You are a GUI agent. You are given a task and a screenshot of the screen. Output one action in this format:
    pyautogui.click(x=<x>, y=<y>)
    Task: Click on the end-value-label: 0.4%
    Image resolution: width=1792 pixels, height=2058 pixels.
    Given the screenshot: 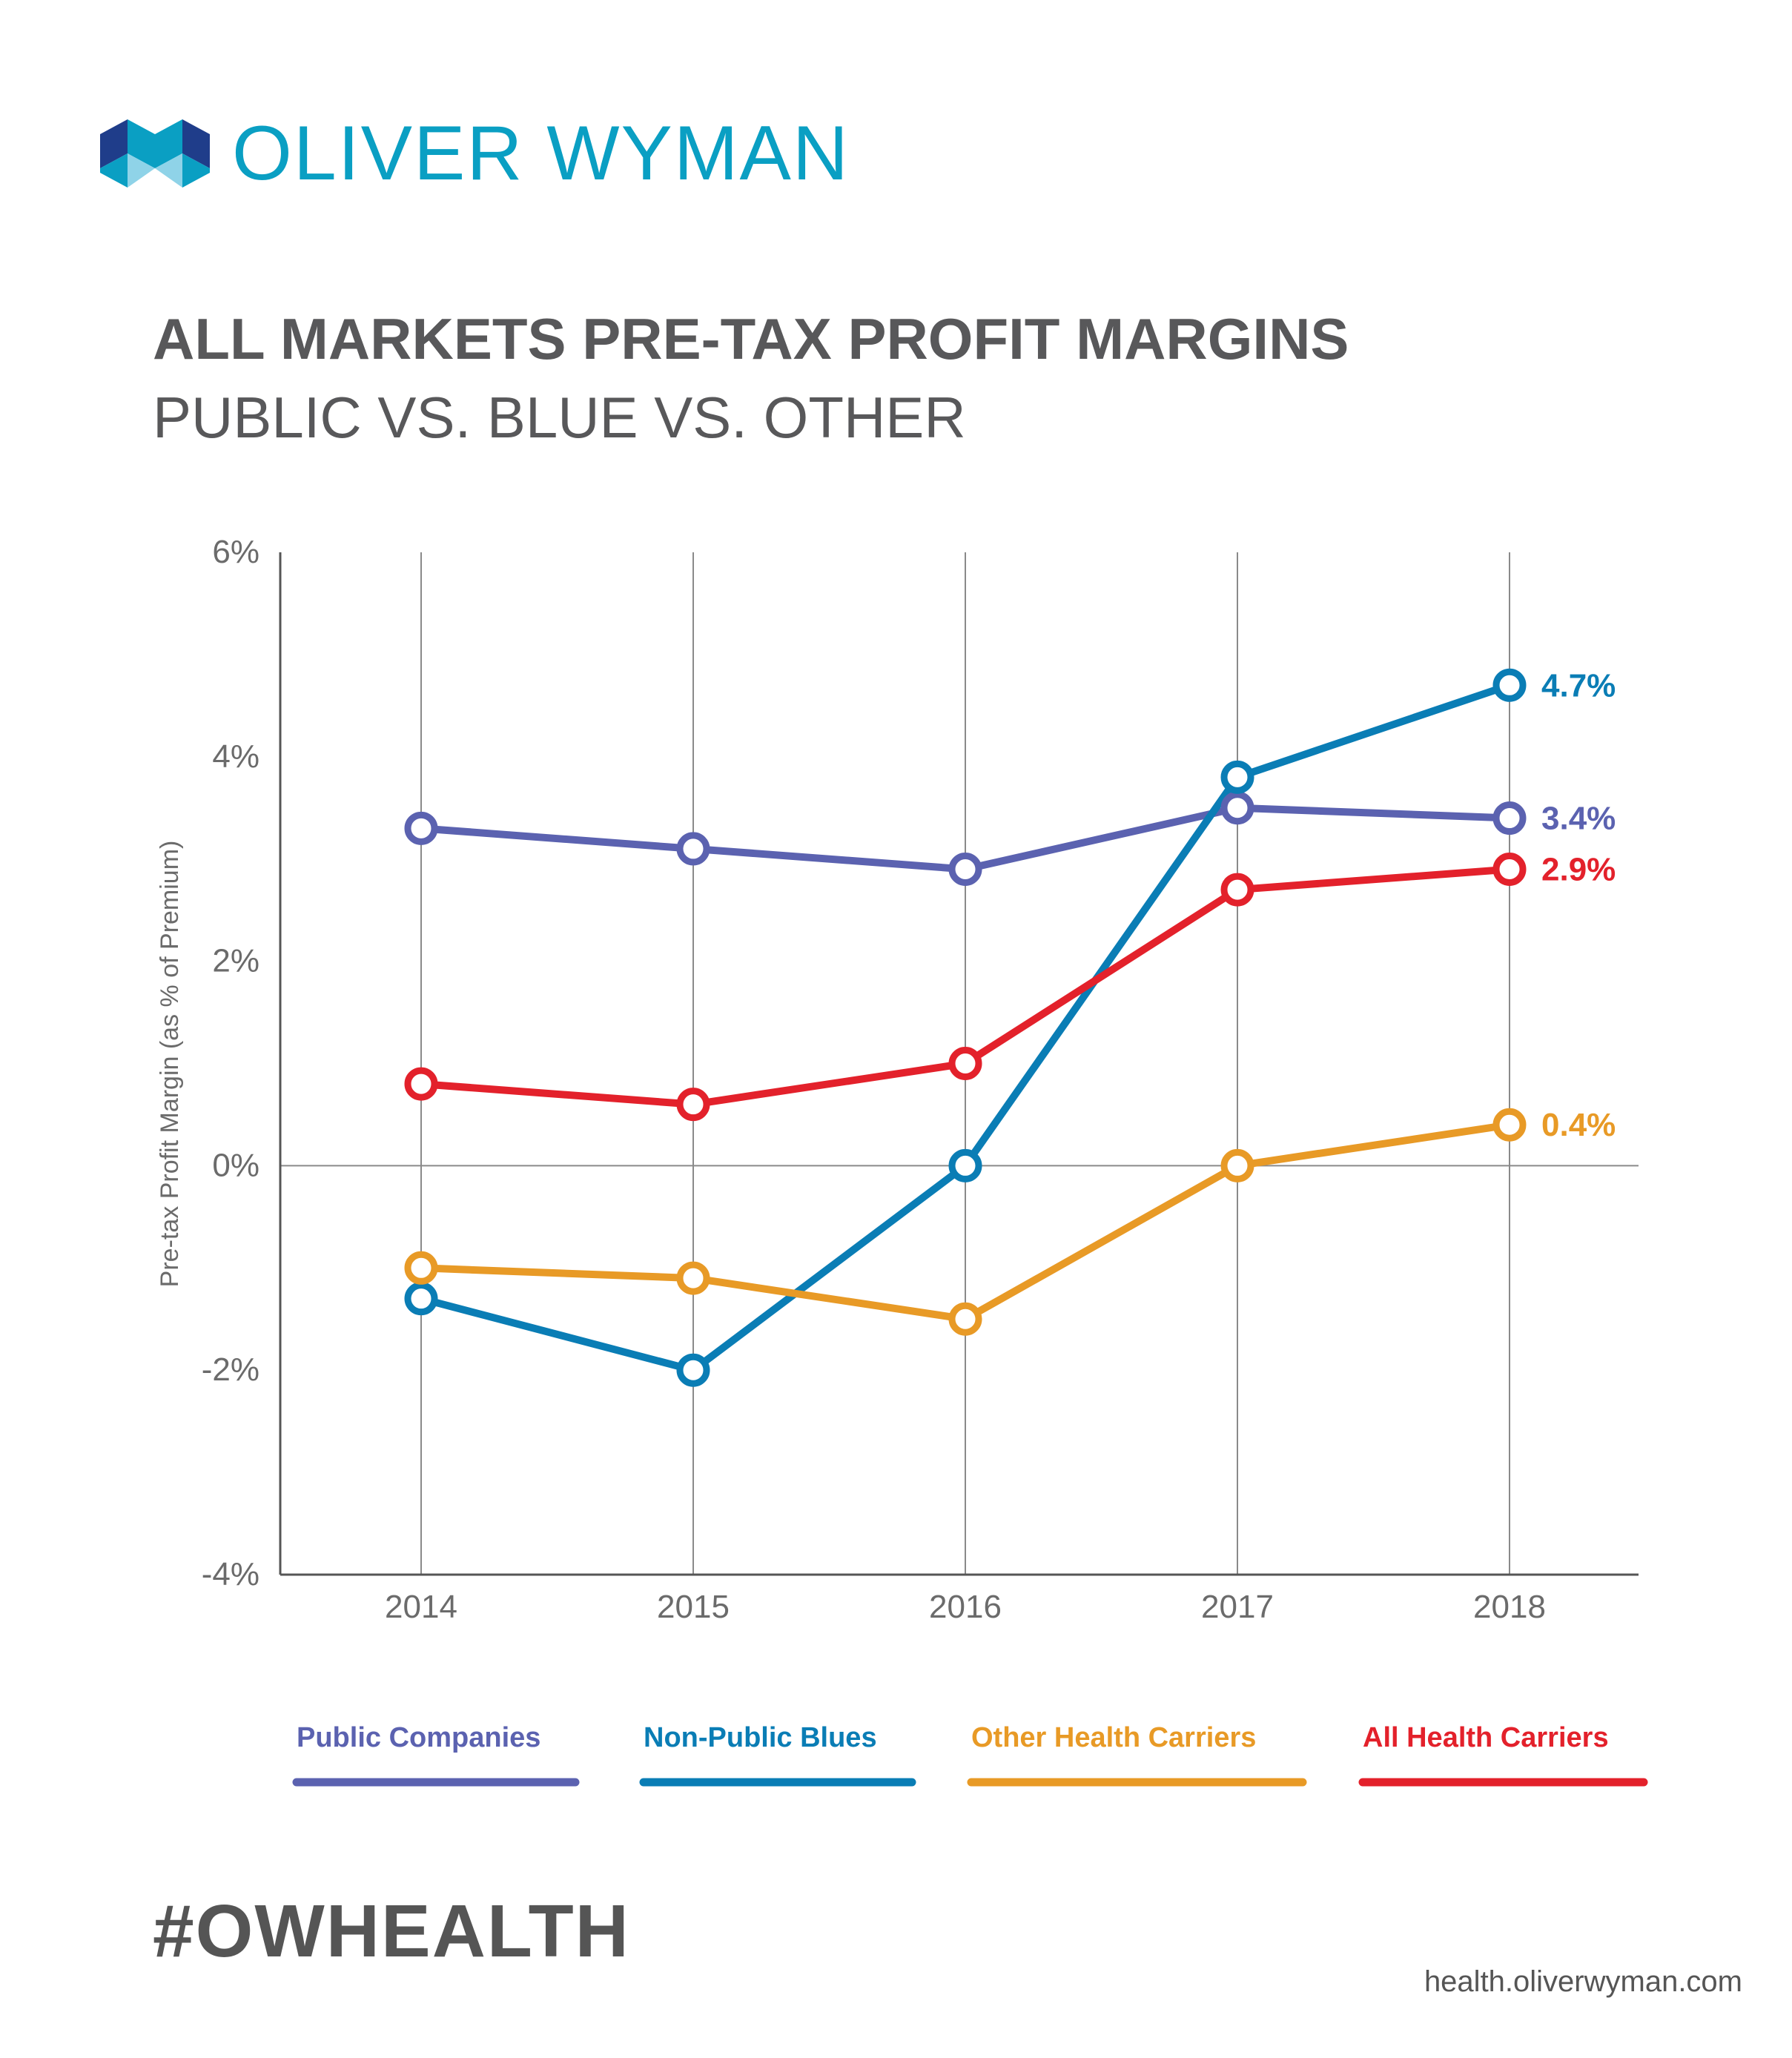 What is the action you would take?
    pyautogui.click(x=1578, y=1125)
    